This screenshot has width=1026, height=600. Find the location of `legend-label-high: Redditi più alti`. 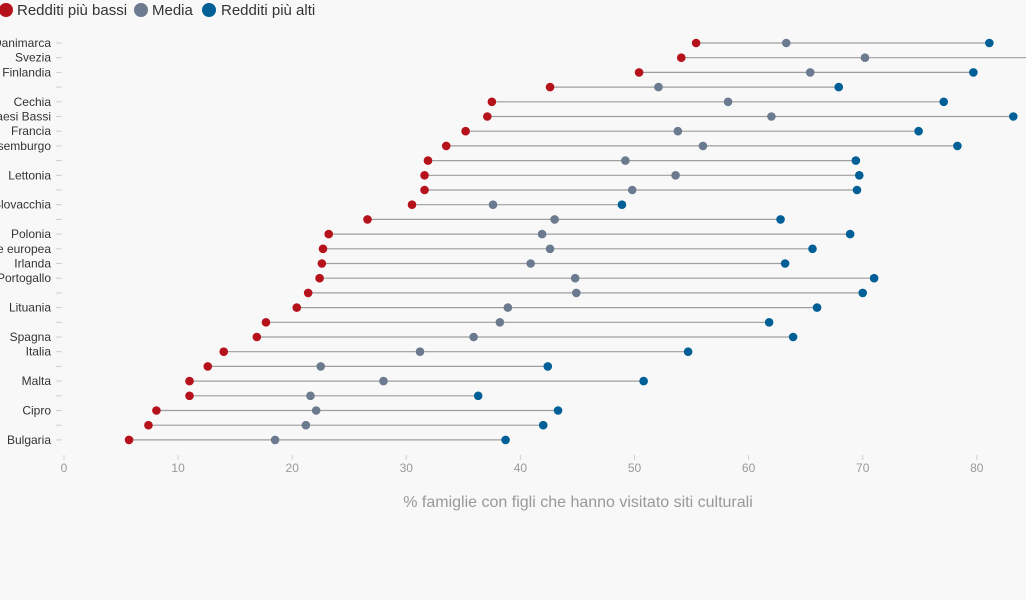

legend-label-high: Redditi più alti is located at coordinates (268, 10).